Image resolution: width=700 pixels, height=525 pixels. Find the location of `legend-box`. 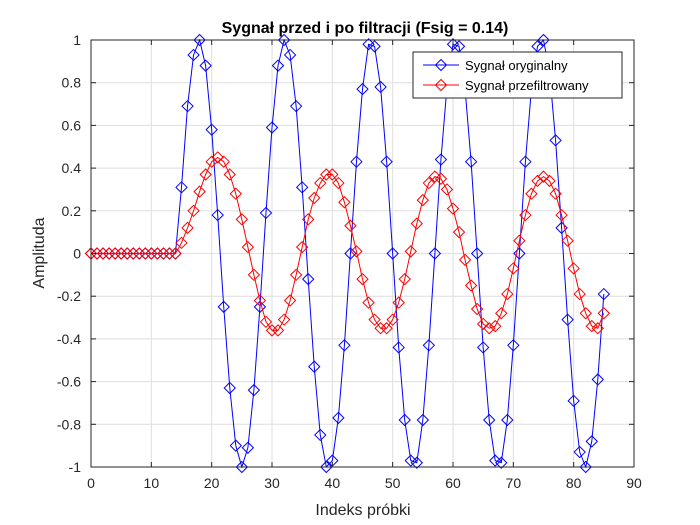

legend-box is located at coordinates (517, 75).